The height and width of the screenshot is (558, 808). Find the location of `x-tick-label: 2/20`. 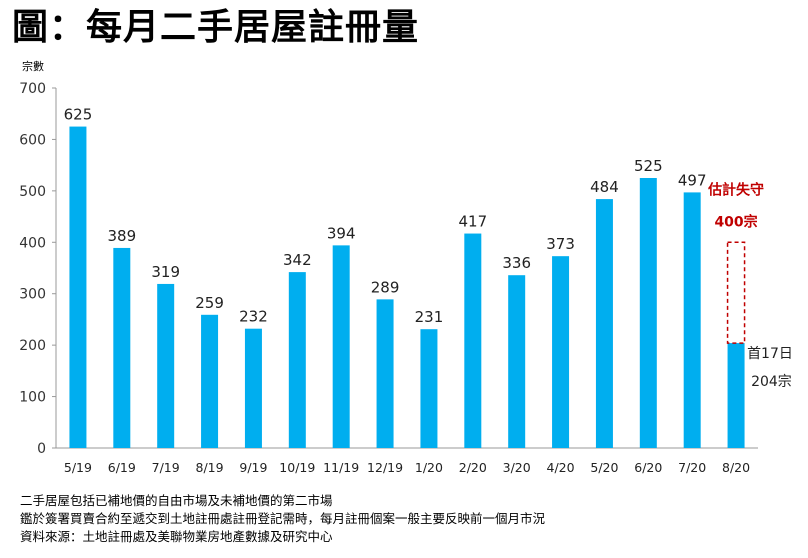

x-tick-label: 2/20 is located at coordinates (473, 467).